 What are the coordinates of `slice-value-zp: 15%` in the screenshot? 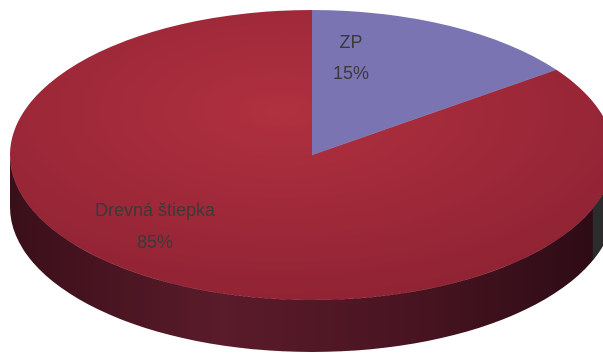 It's located at (351, 73).